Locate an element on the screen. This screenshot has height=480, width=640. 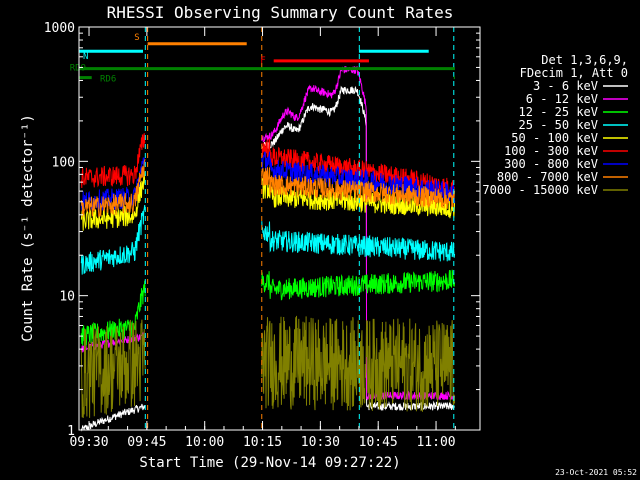
y-tick-label-0: 1 is located at coordinates (71, 431).